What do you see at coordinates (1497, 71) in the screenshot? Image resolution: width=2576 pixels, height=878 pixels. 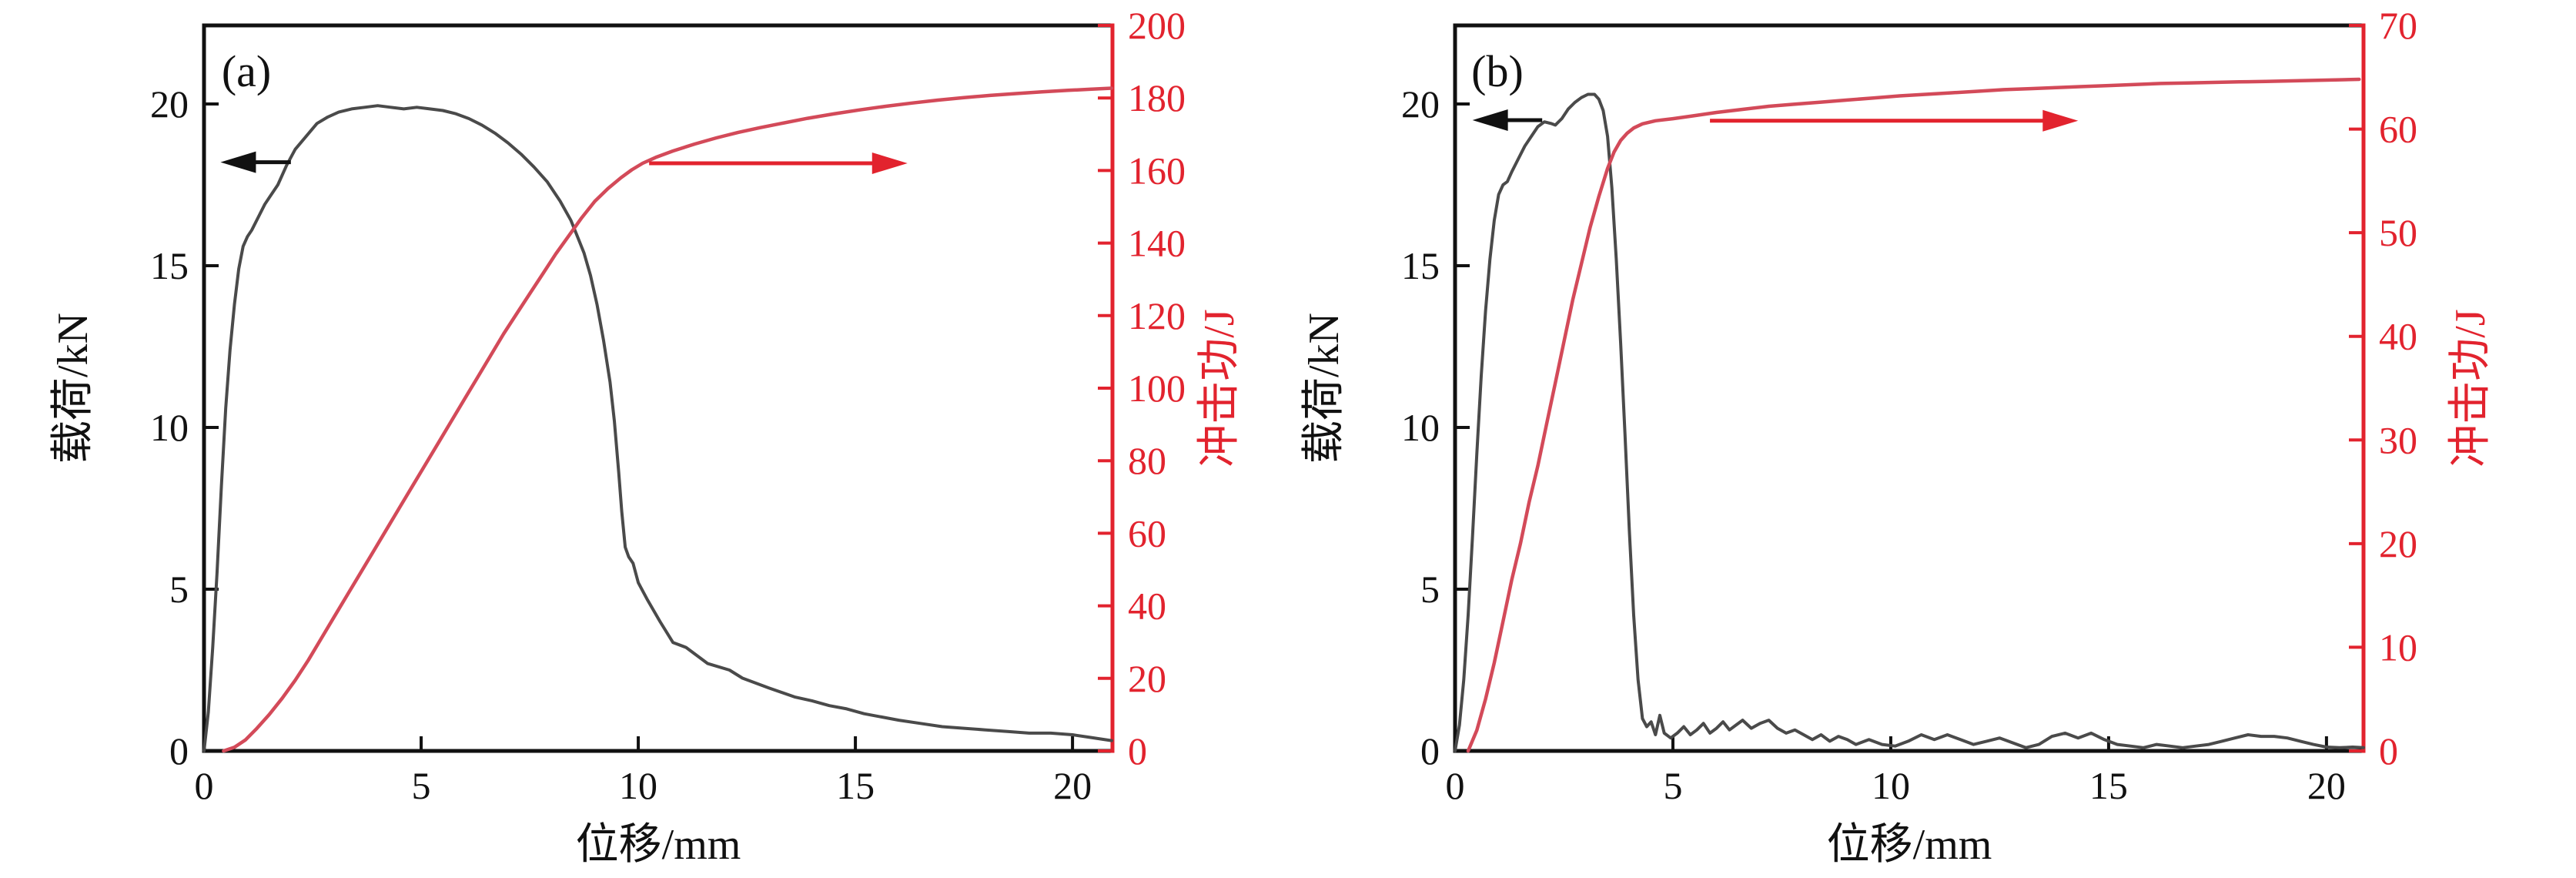 I see `panel-label: (b)` at bounding box center [1497, 71].